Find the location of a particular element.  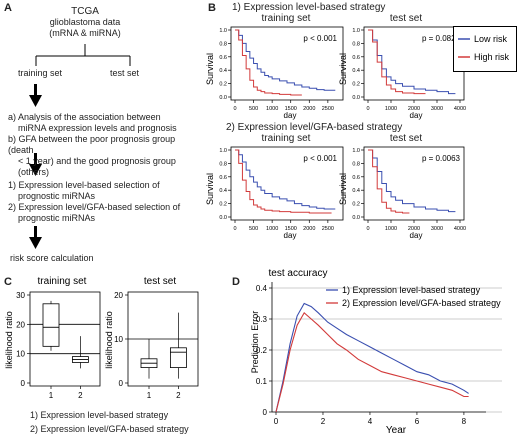

km3-ylabel: Survival is located at coordinates (210, 189).